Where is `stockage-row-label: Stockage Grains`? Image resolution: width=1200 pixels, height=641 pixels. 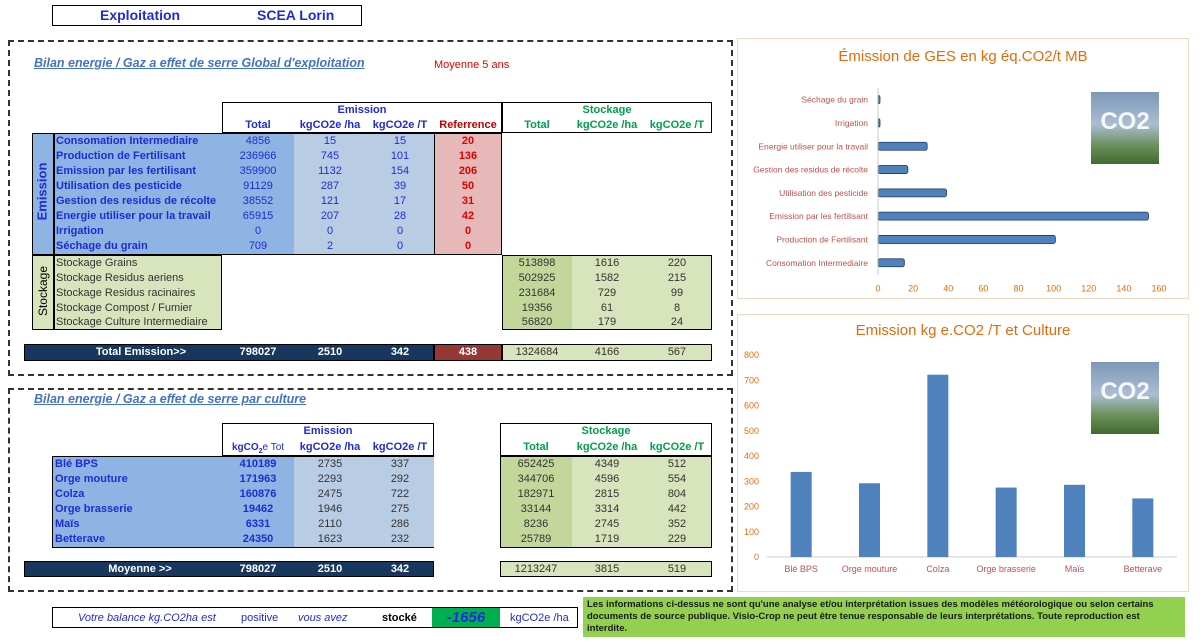
stockage-row-label: Stockage Grains is located at coordinates (97, 263).